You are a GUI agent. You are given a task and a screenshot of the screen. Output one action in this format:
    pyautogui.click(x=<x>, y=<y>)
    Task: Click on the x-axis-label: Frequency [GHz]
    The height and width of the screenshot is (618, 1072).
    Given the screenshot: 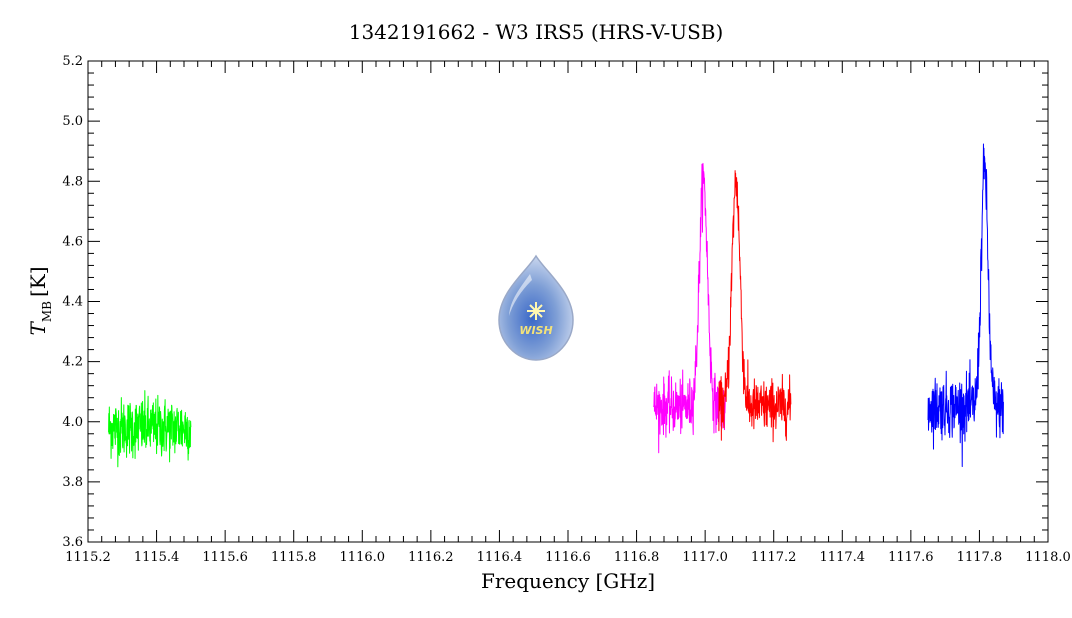 What is the action you would take?
    pyautogui.click(x=568, y=581)
    